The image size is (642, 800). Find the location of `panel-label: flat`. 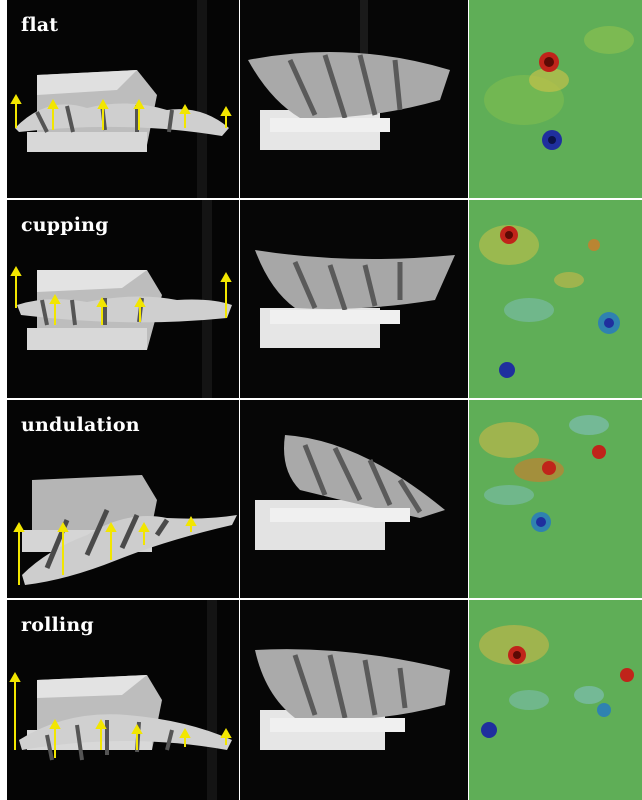

panel-label: flat is located at coordinates (40, 25).